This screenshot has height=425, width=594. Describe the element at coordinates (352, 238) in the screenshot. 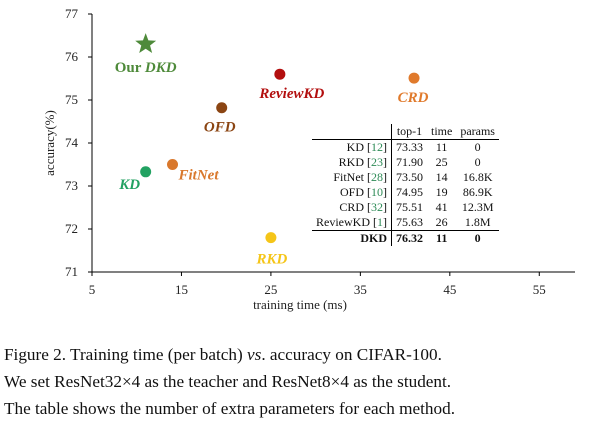

I see `table-cell-method: DKD` at that location.